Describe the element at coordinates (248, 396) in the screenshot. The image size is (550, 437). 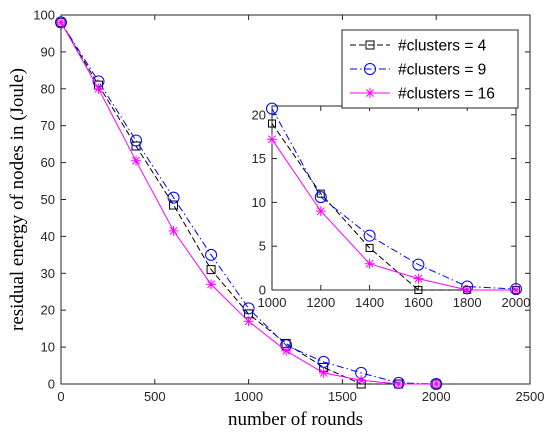
I see `x-tick-label: 1000` at that location.